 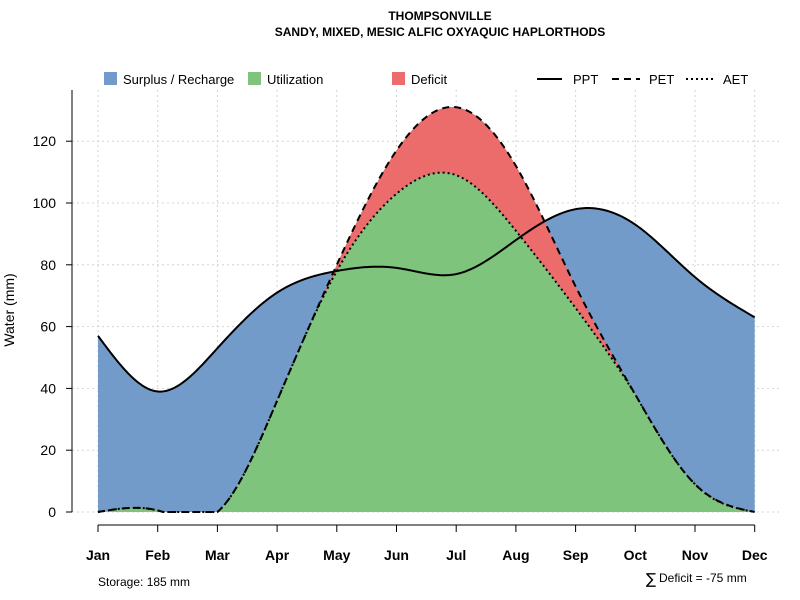 I want to click on legend-label-utilization: Utilization, so click(x=295, y=79).